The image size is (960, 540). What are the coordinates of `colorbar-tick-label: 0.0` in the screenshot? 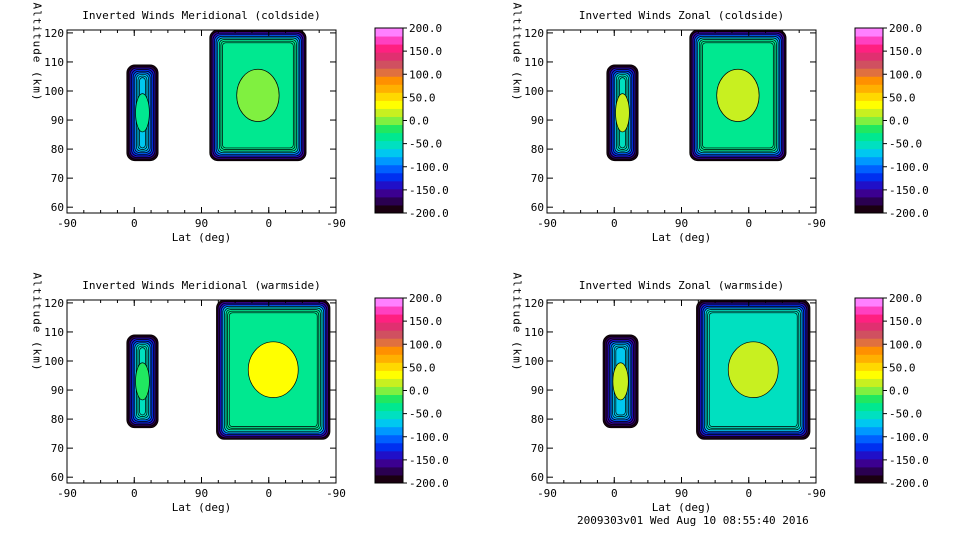 It's located at (899, 391).